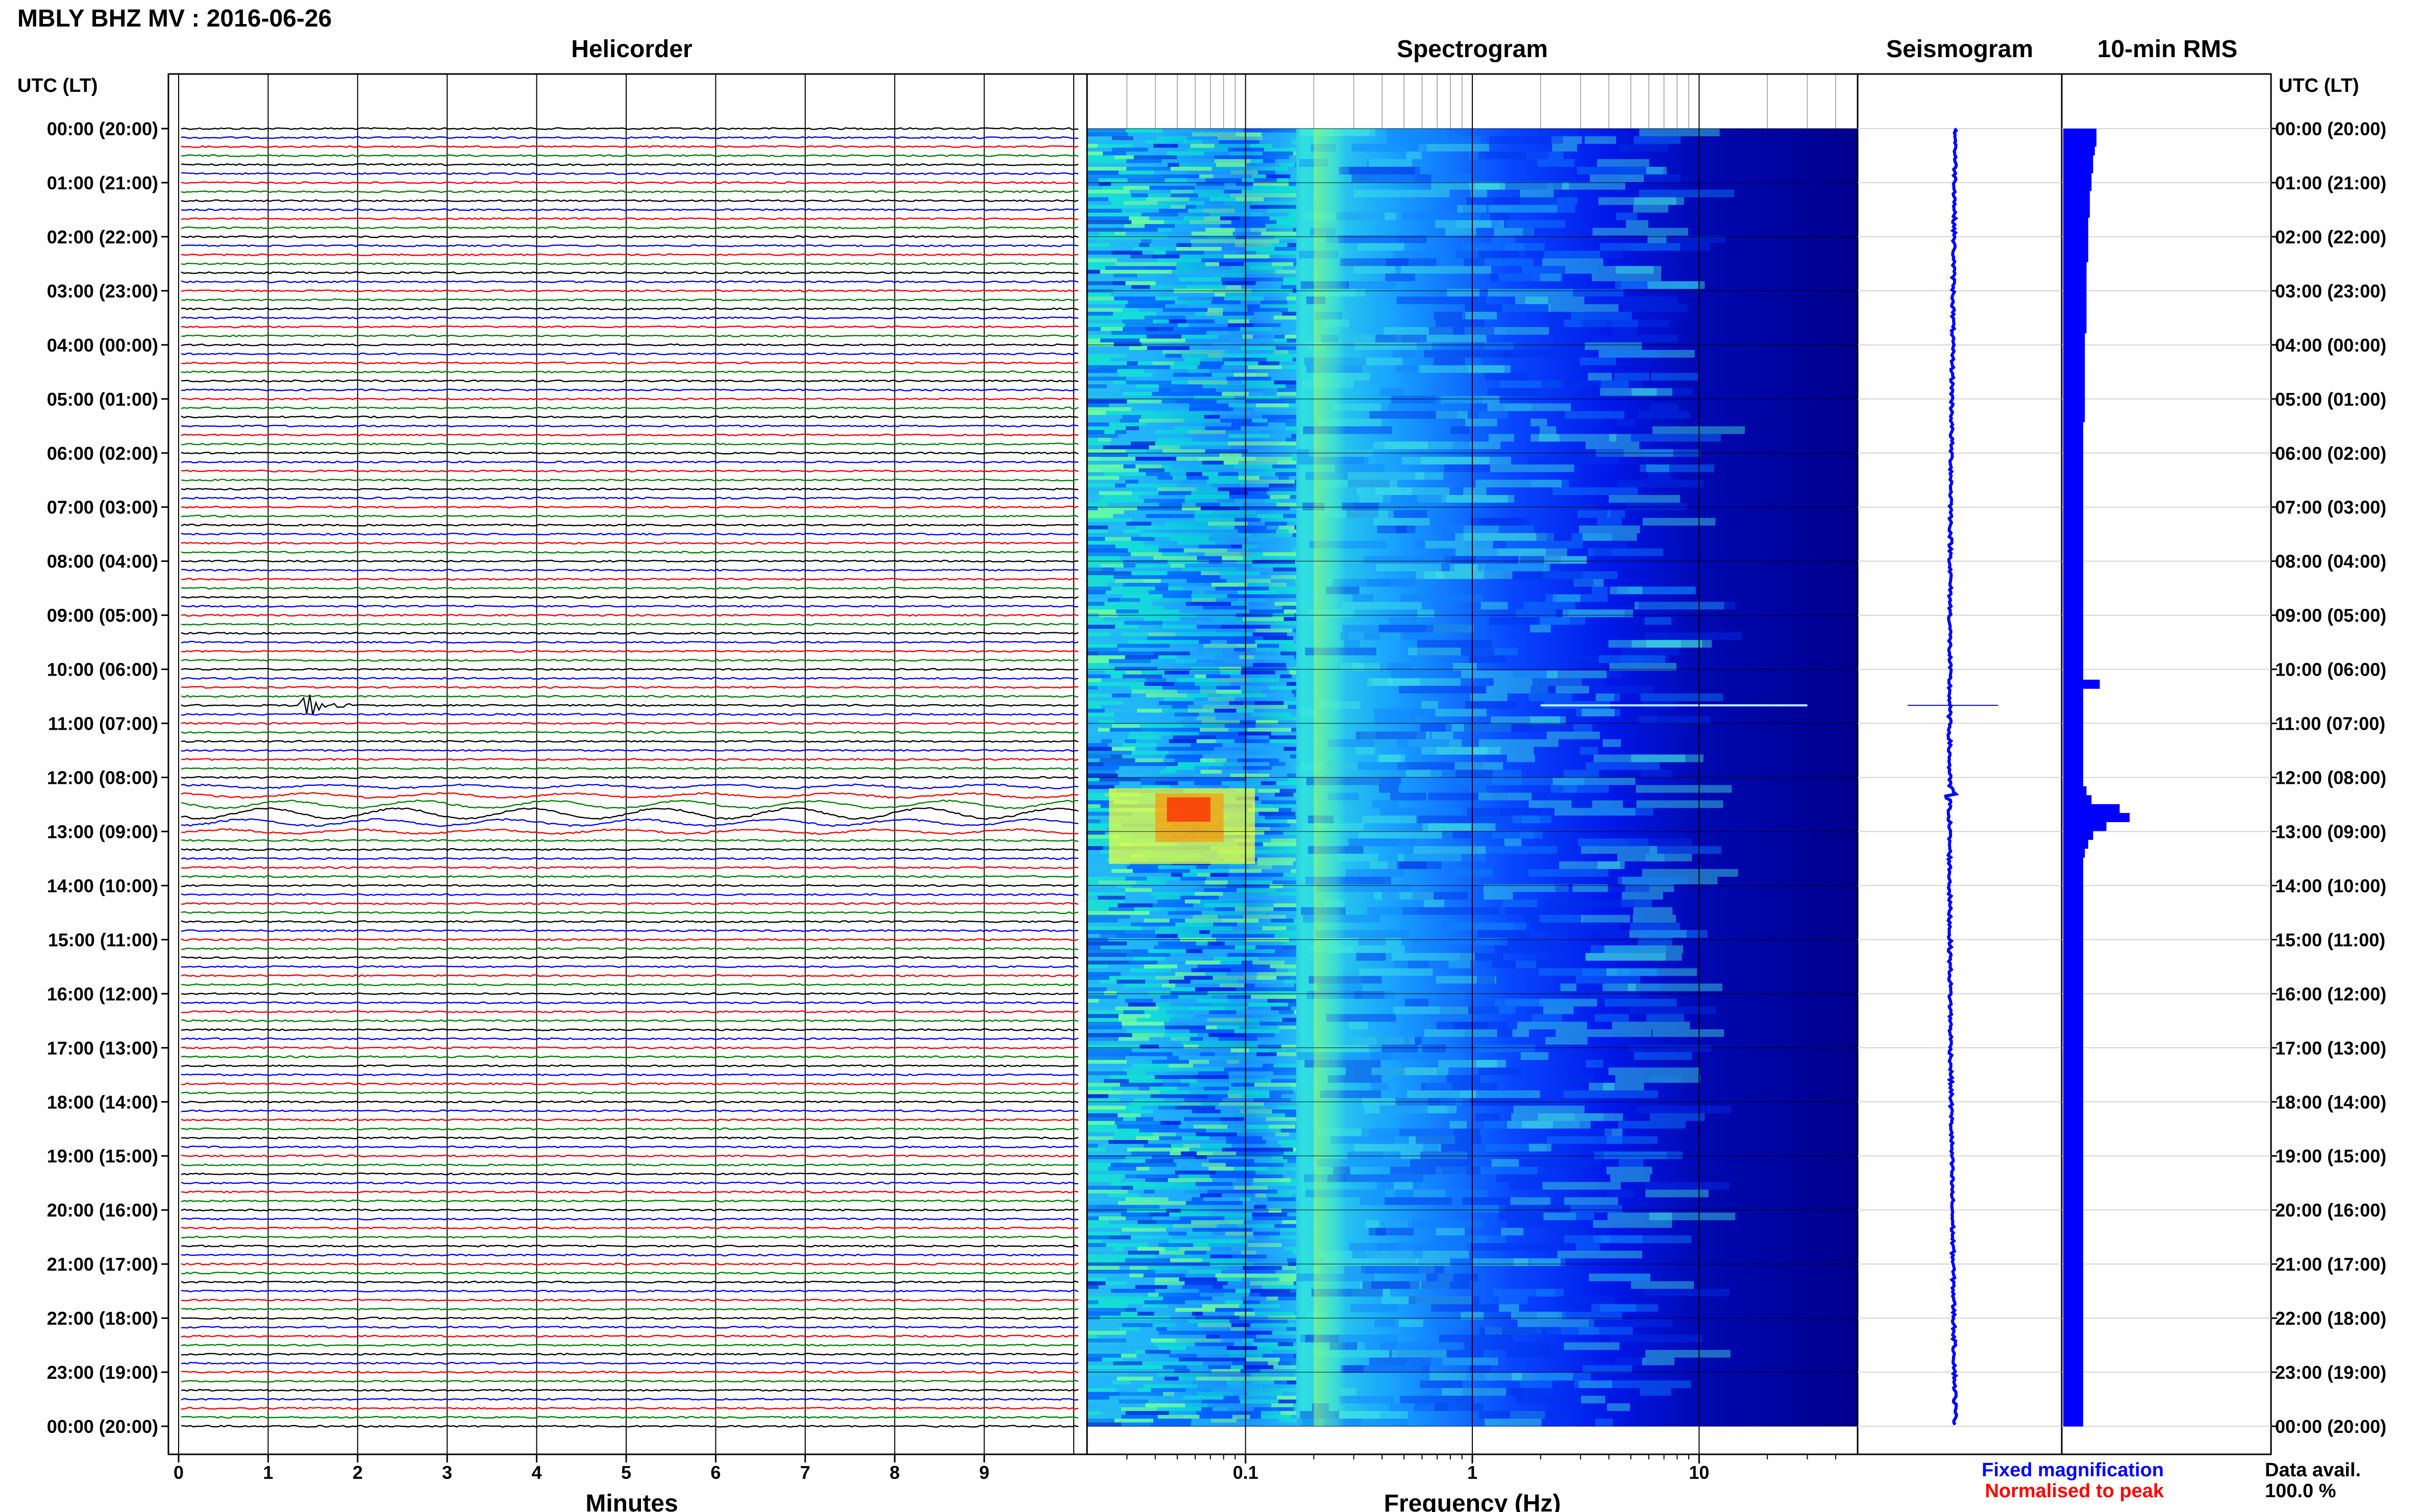 This screenshot has height=1512, width=2419. I want to click on time-tick-right: 12:00 (08:00), so click(2330, 777).